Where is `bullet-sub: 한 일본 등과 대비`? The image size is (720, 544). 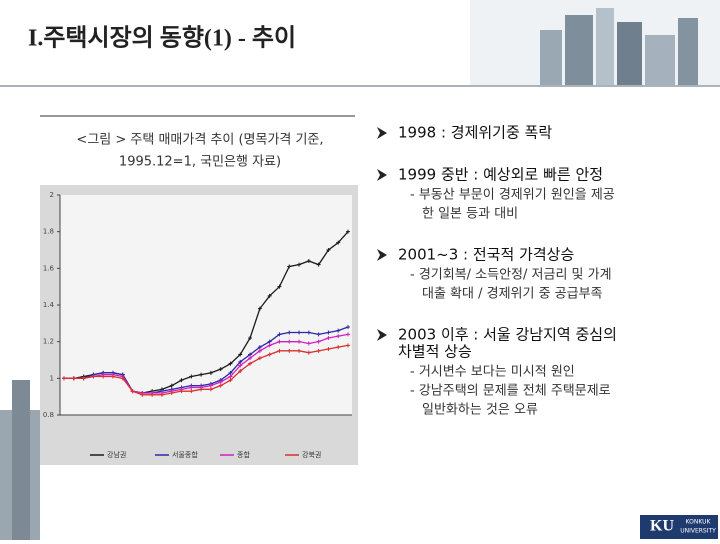
bullet-sub: 한 일본 등과 대비 is located at coordinates (470, 214).